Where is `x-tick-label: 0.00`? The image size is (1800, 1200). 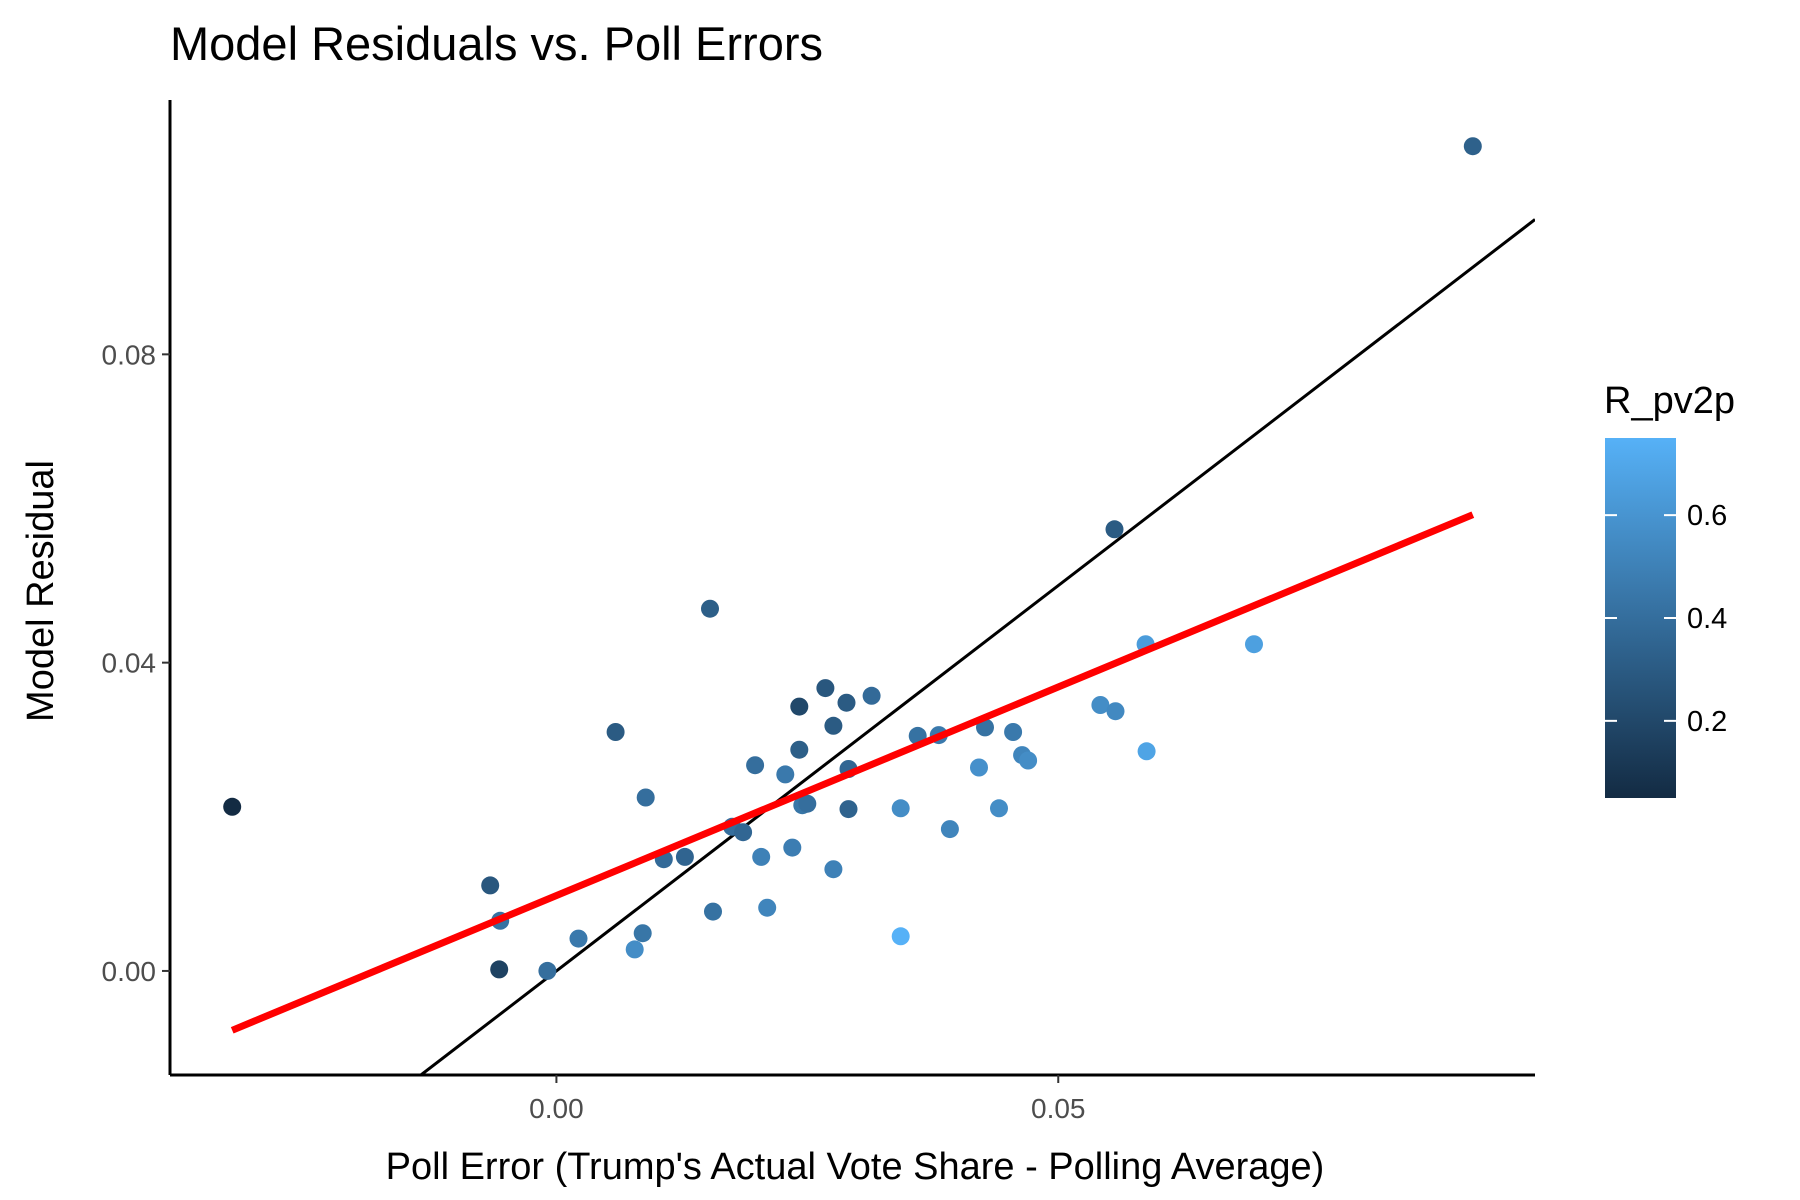
x-tick-label: 0.00 is located at coordinates (556, 1108).